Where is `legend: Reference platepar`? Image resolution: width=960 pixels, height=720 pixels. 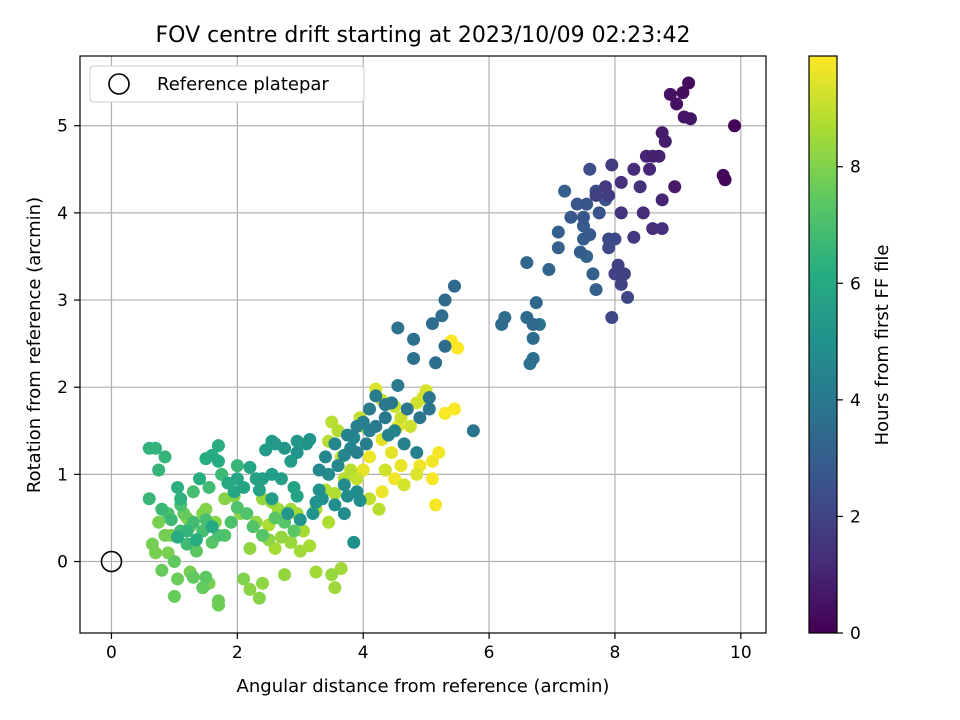
legend: Reference platepar is located at coordinates (227, 84).